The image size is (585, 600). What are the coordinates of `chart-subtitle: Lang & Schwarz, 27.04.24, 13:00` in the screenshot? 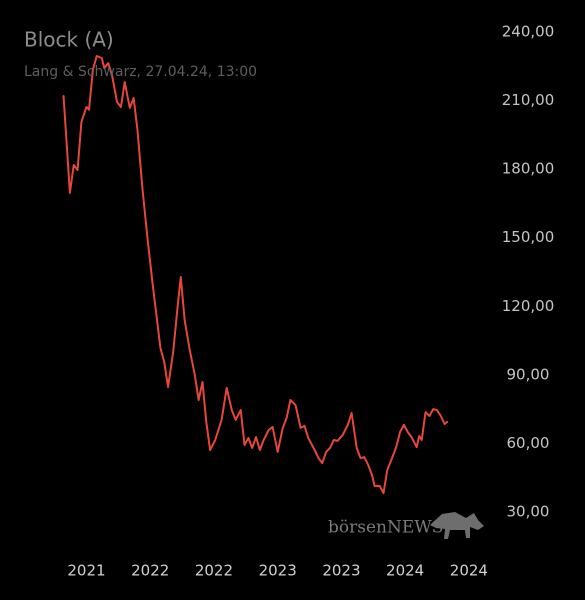 It's located at (140, 72).